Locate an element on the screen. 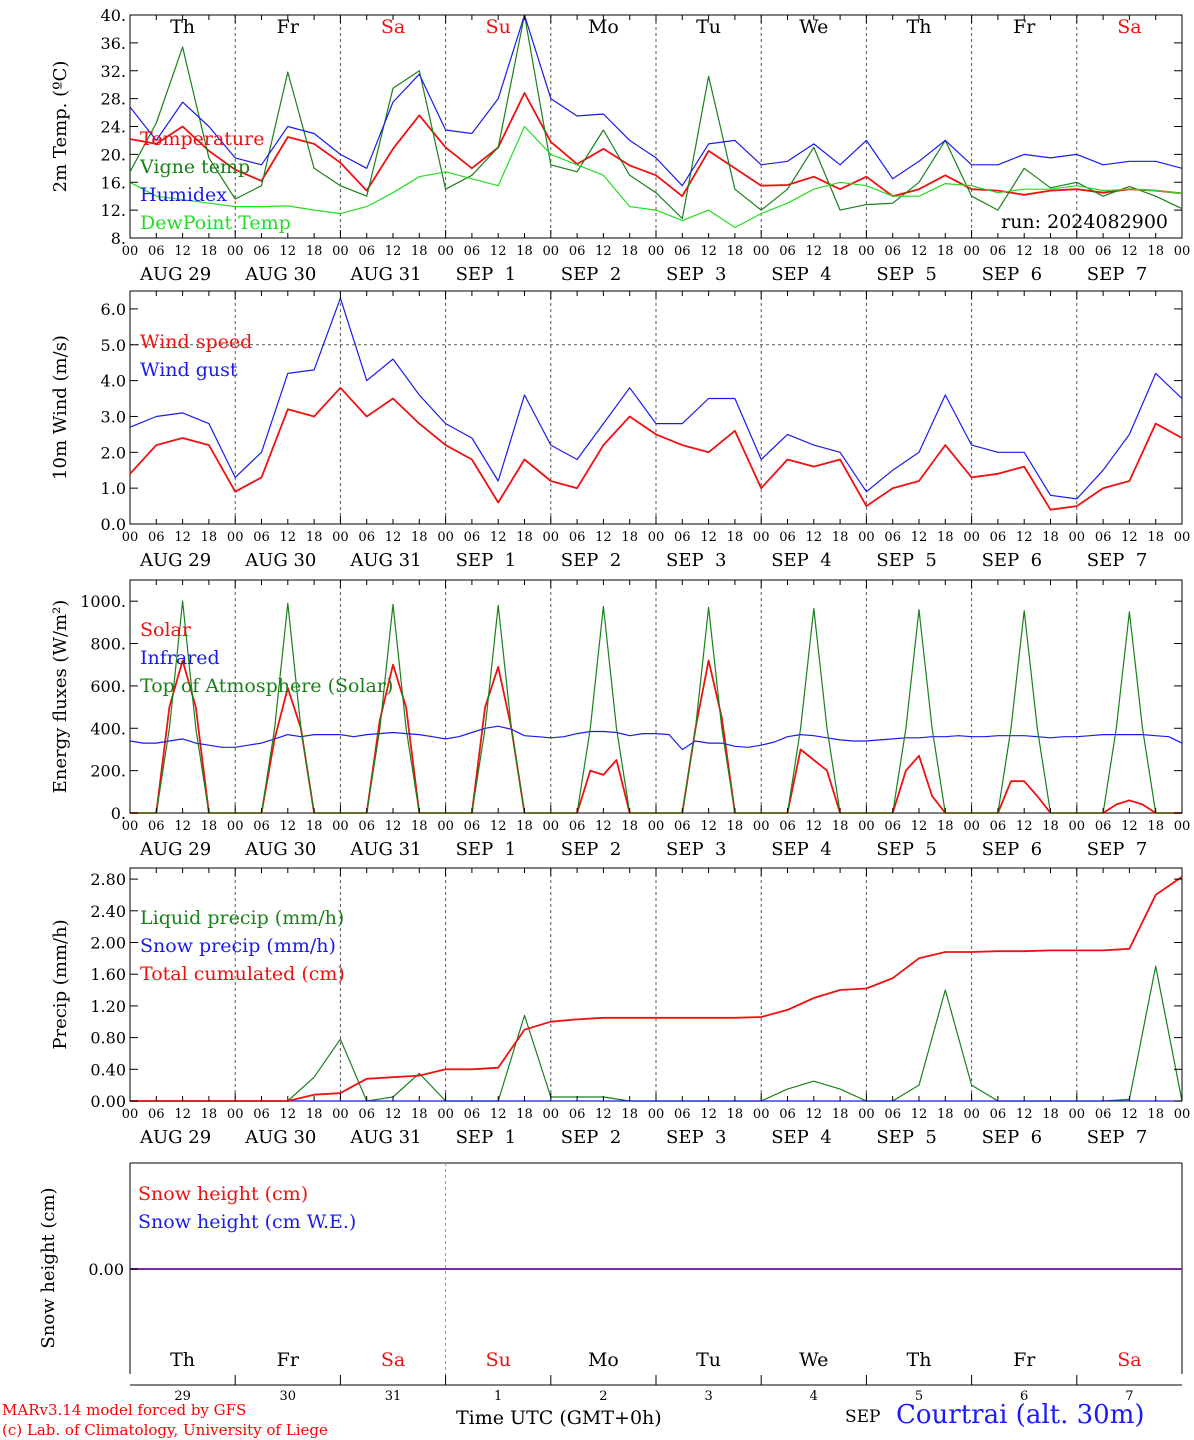  temp-series-vigne-temp is located at coordinates (656, 117).